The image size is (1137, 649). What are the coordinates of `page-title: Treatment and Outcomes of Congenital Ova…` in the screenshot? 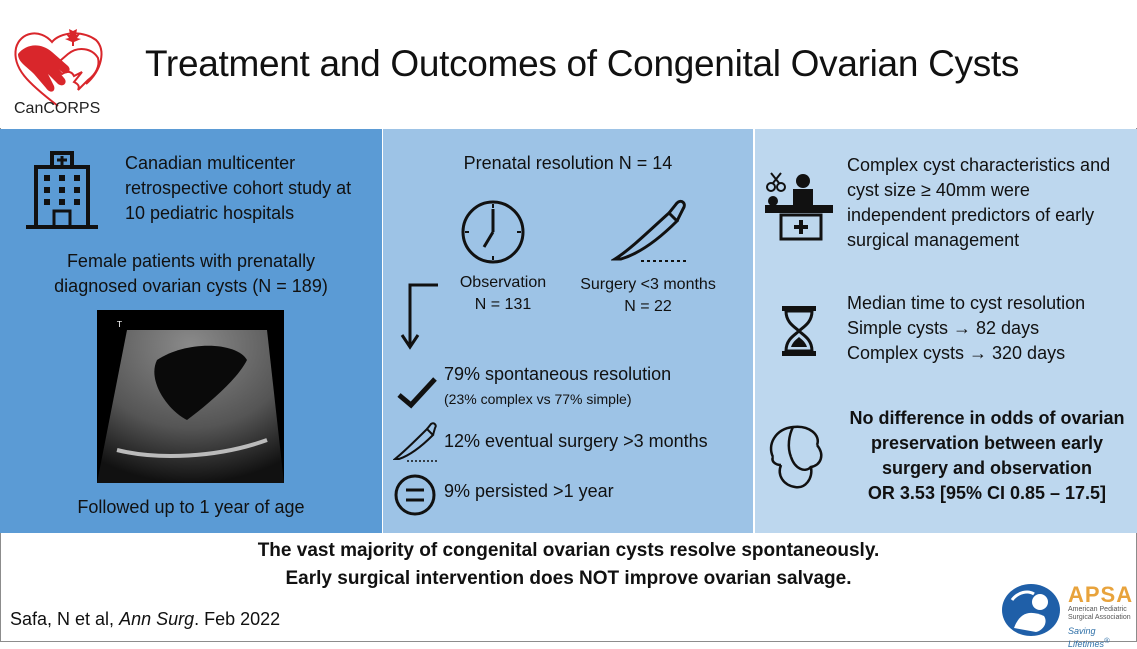 It's located at (582, 63).